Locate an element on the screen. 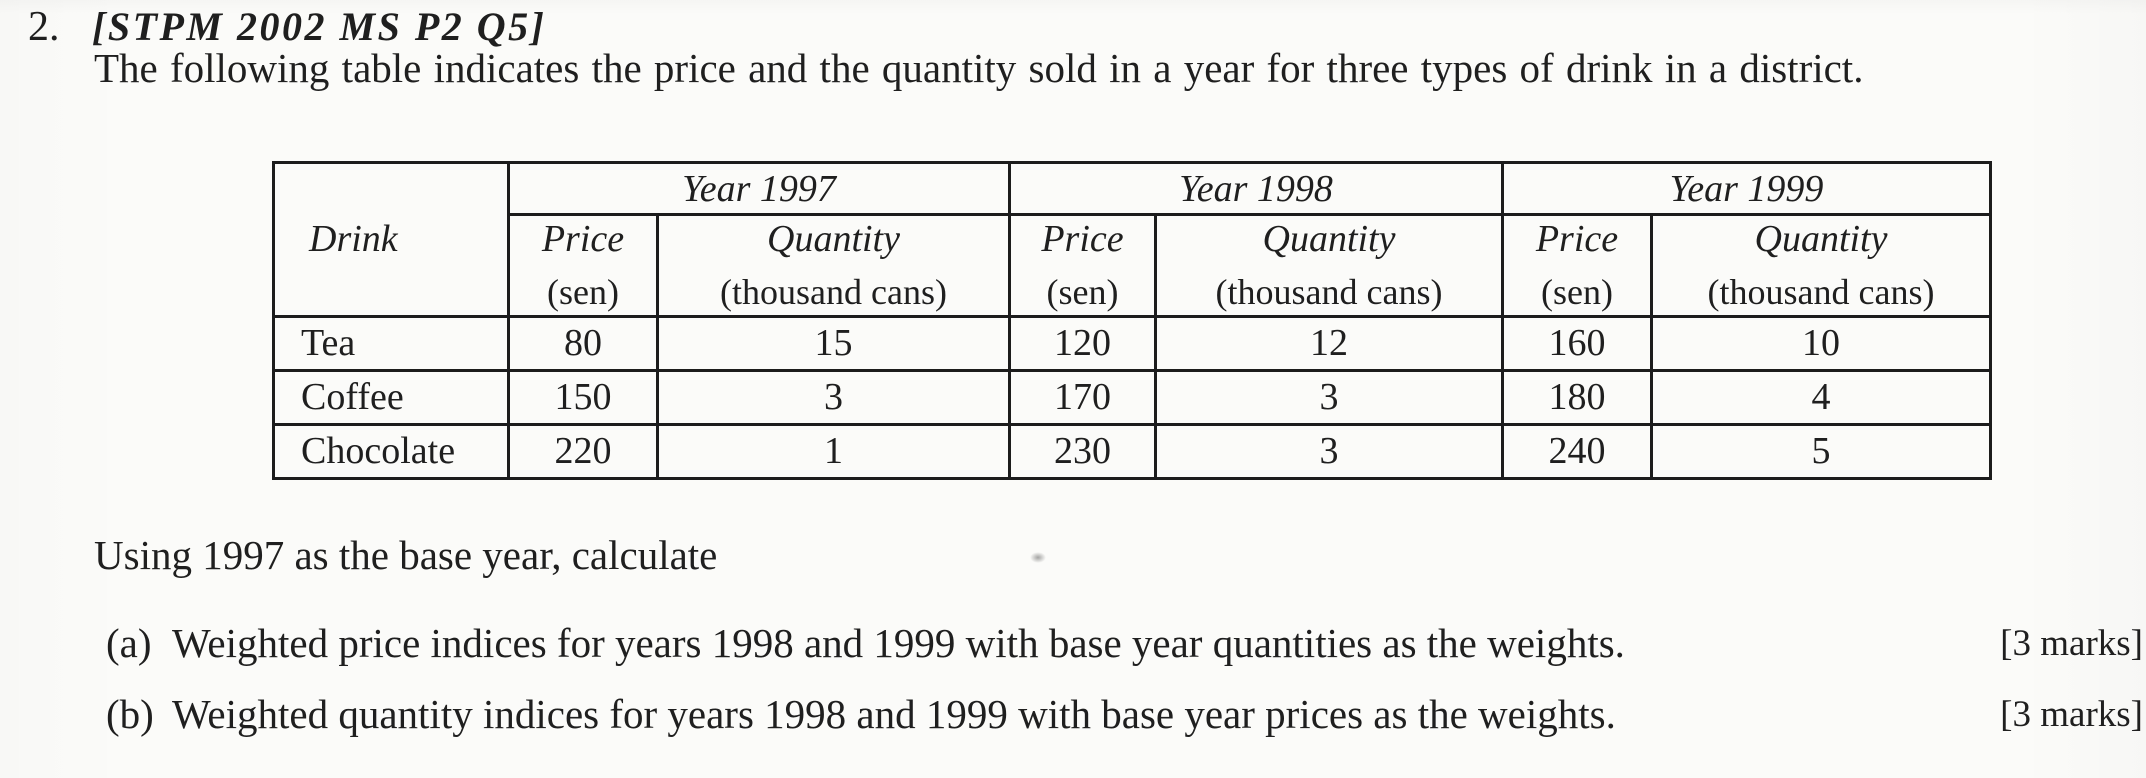 The image size is (2146, 778). price-header-1997: Price (sen) is located at coordinates (583, 265).